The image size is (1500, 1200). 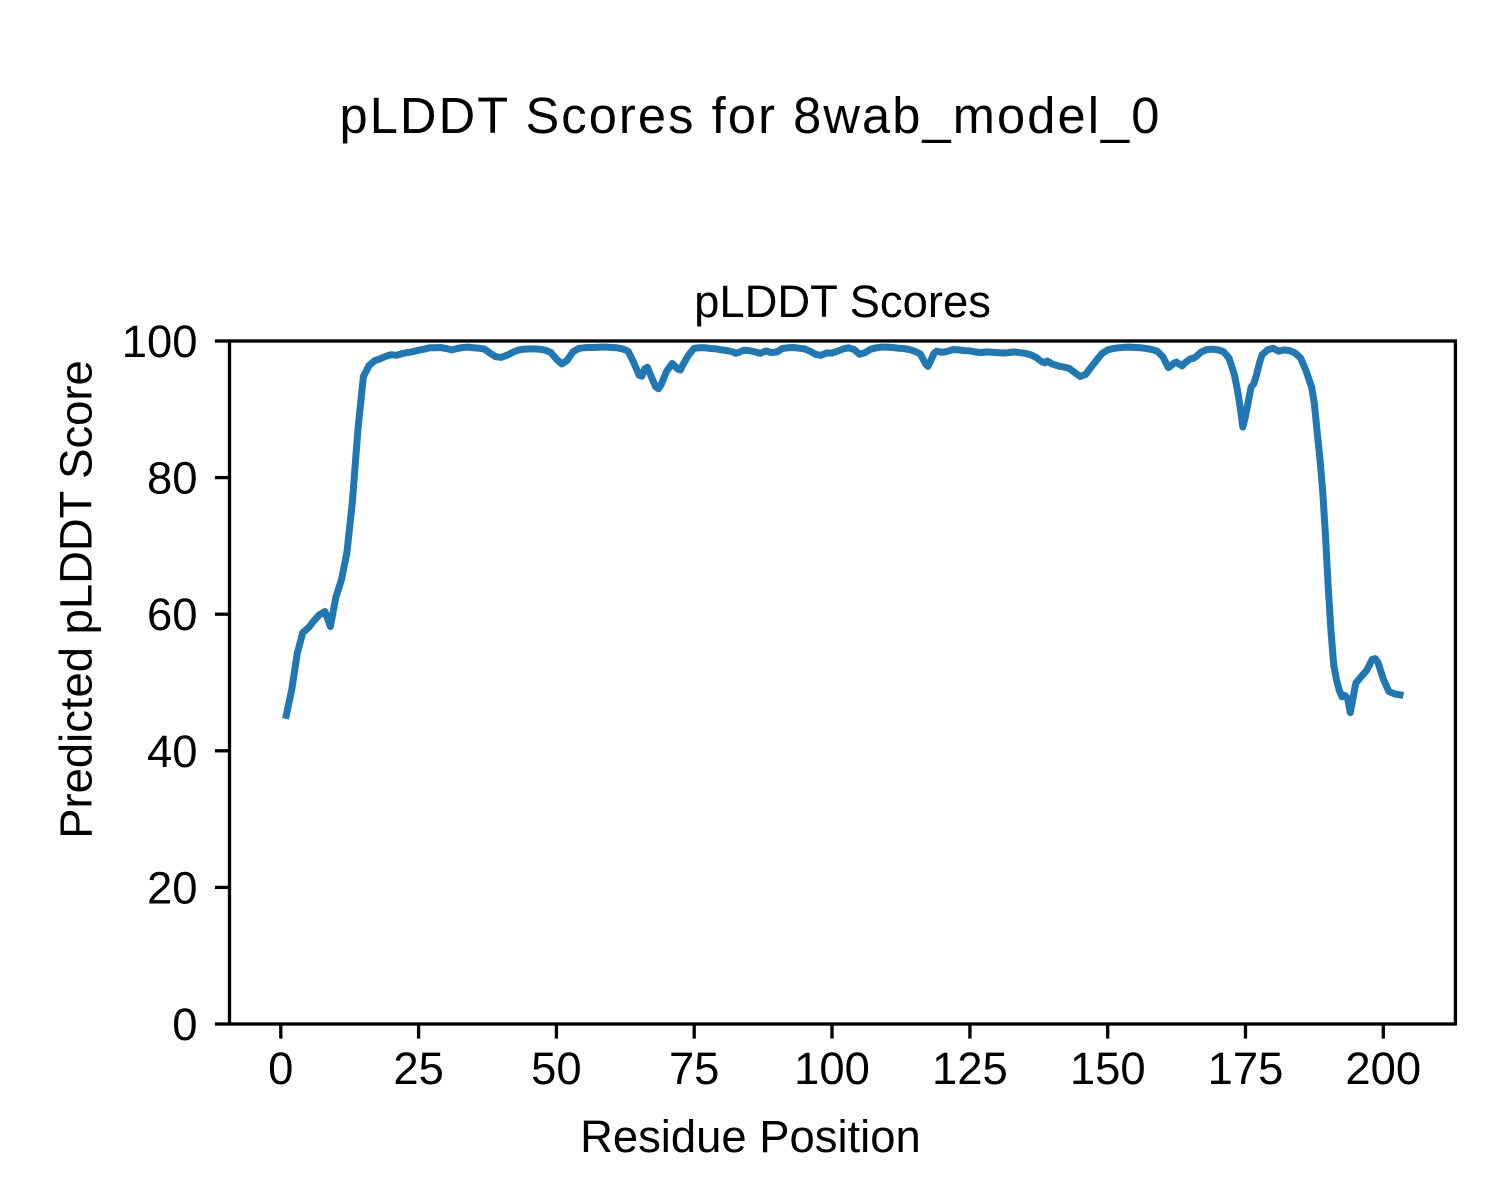 I want to click on svg-text: 40, so click(x=172, y=751).